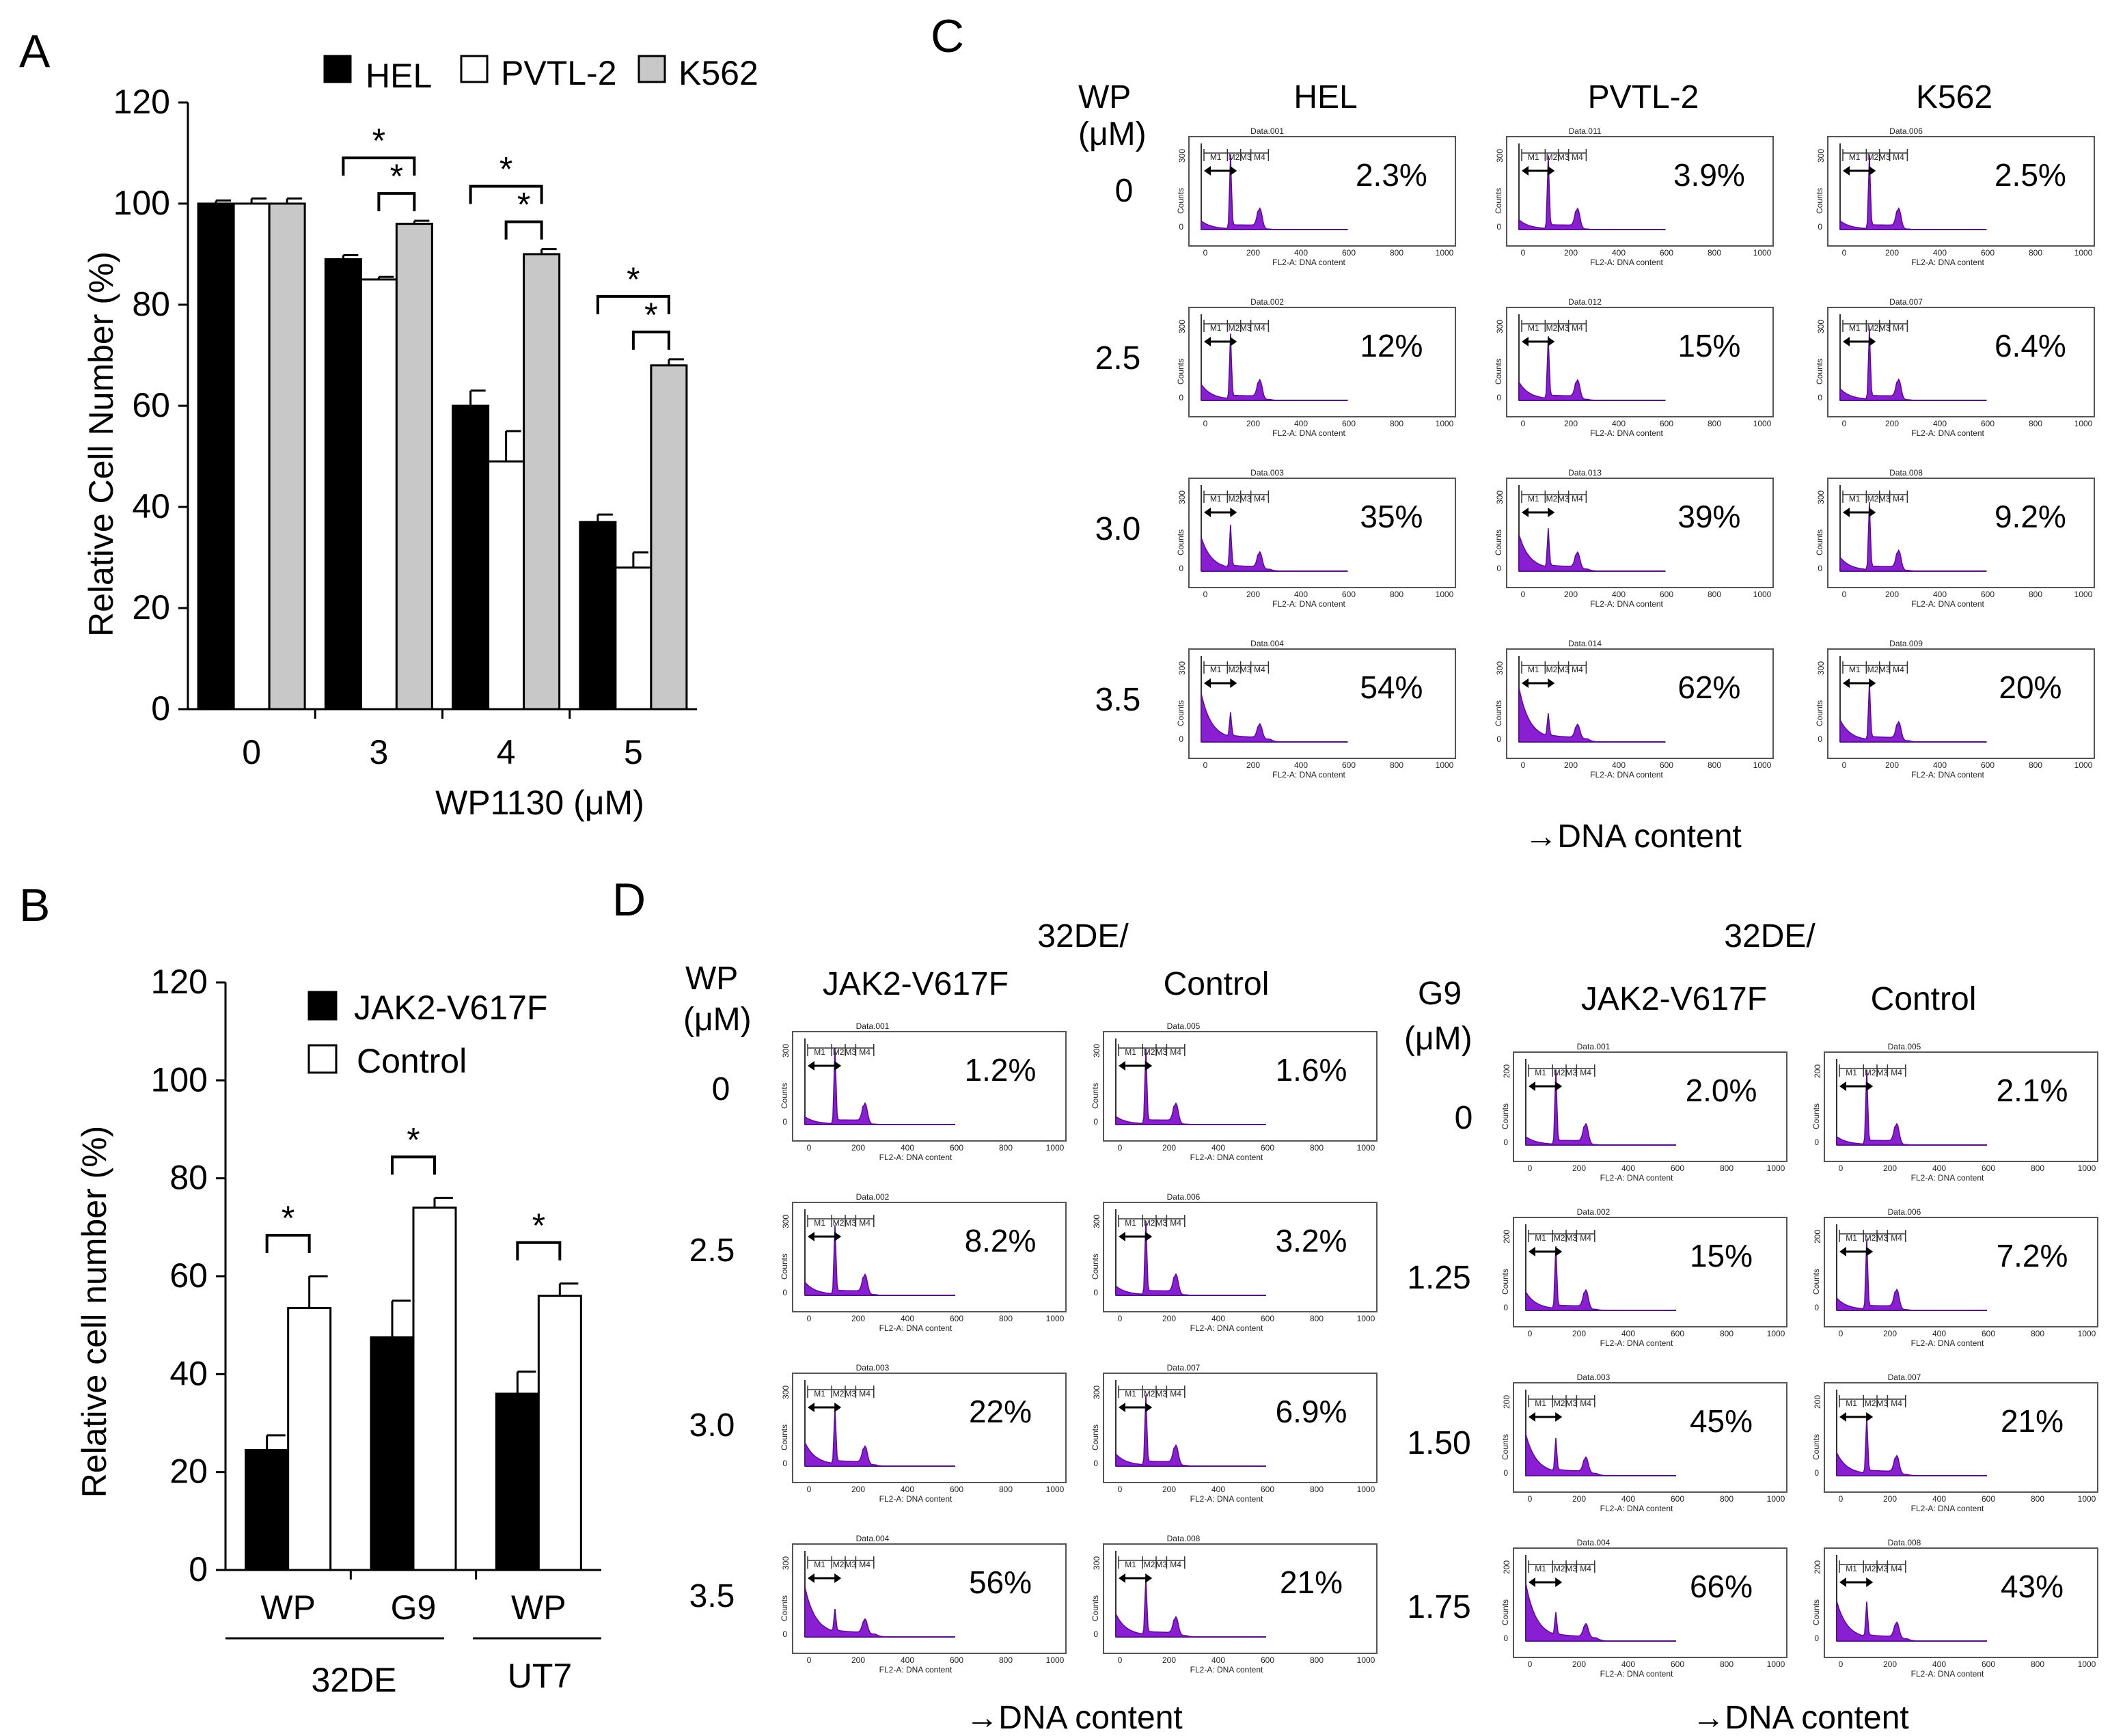  Describe the element at coordinates (2030, 516) in the screenshot. I see `histogram-percent: 9.2%` at that location.